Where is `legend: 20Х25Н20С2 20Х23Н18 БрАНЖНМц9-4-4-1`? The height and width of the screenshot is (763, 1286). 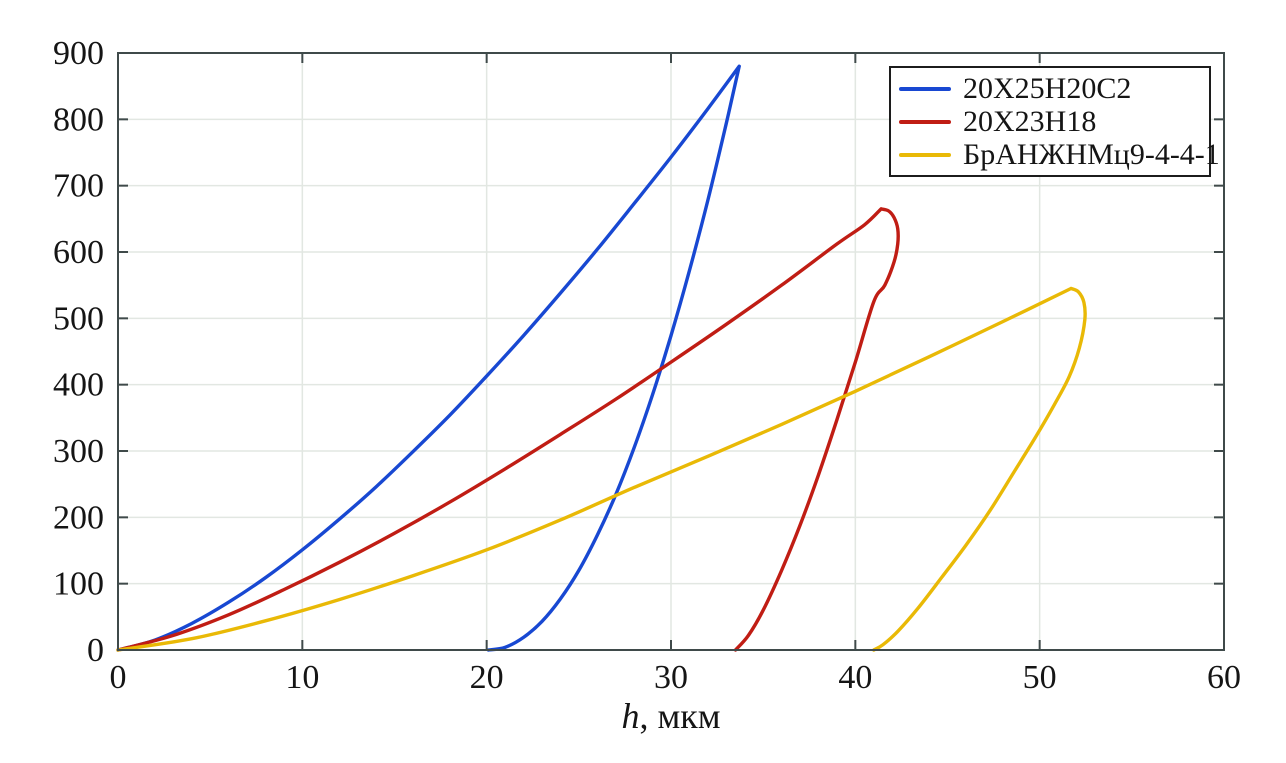 legend: 20Х25Н20С2 20Х23Н18 БрАНЖНМц9-4-4-1 is located at coordinates (1054, 121).